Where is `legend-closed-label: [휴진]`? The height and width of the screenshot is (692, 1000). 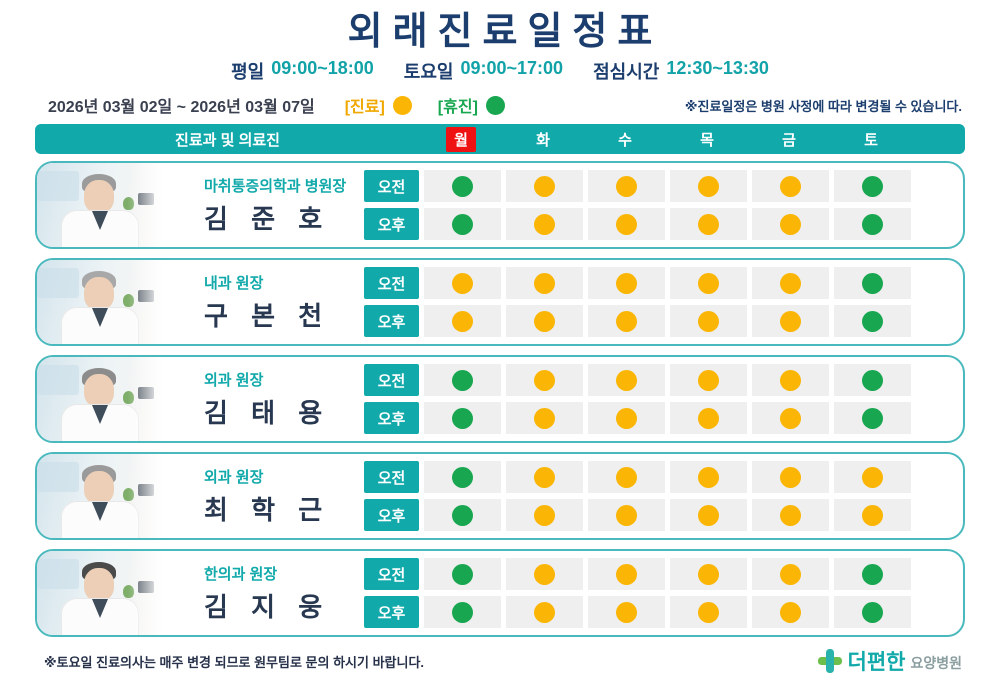 legend-closed-label: [휴진] is located at coordinates (457, 107).